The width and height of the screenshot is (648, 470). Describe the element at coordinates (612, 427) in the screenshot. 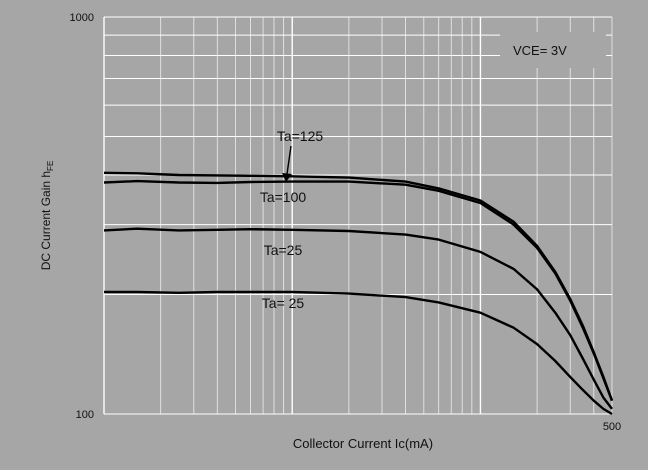

I see `x-tick-label: 500` at that location.